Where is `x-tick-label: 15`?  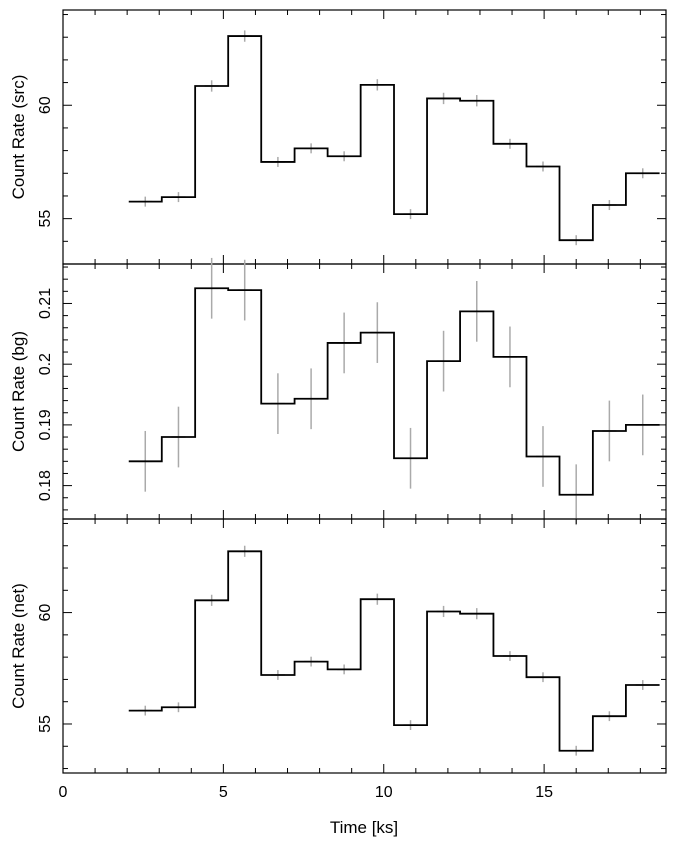
x-tick-label: 15 is located at coordinates (544, 792).